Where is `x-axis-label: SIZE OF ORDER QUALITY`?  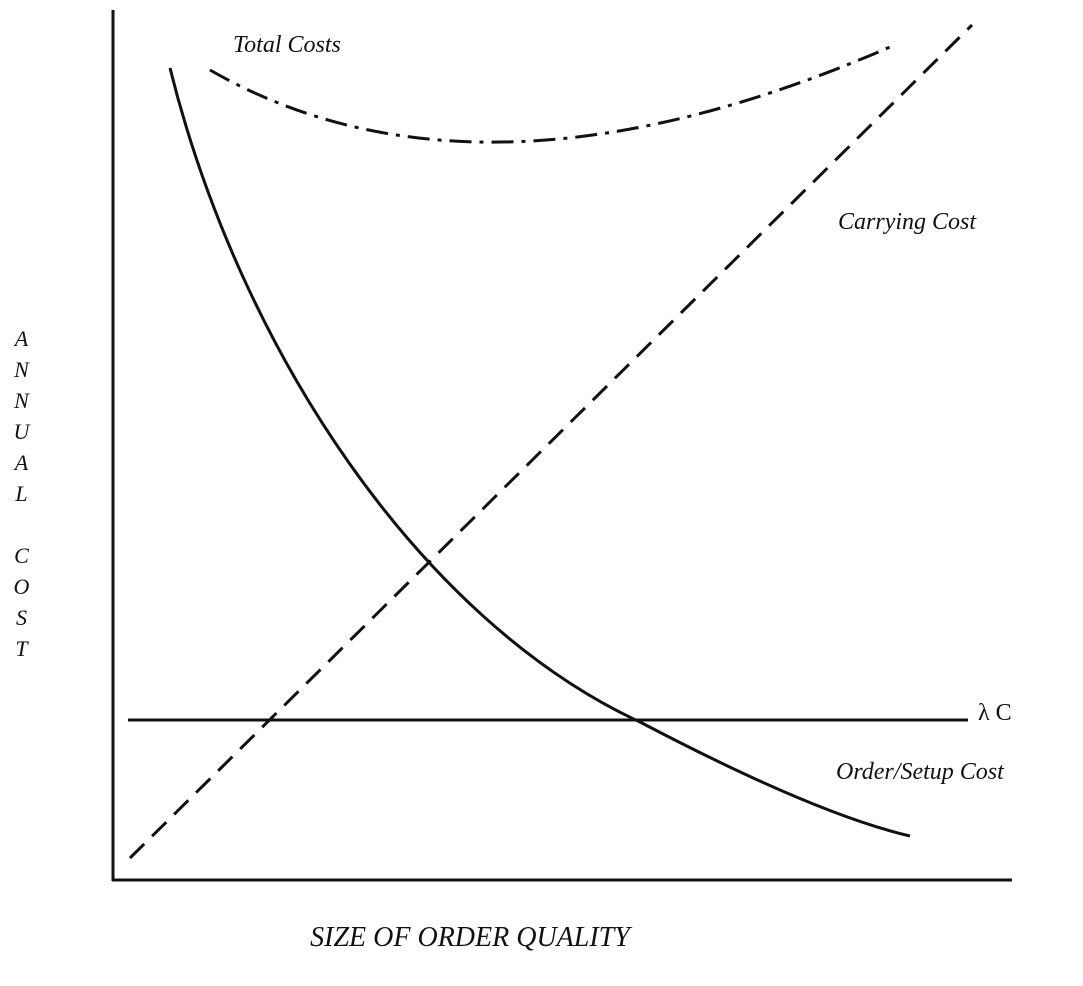 x-axis-label: SIZE OF ORDER QUALITY is located at coordinates (470, 937).